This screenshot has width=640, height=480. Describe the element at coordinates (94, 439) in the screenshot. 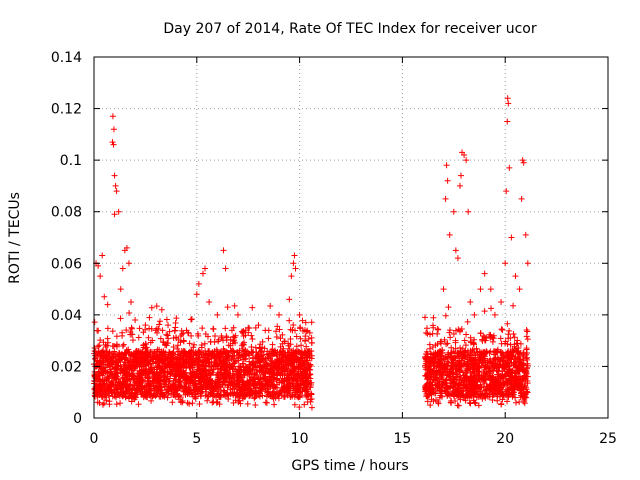

I see `x-tick-label: 0` at that location.